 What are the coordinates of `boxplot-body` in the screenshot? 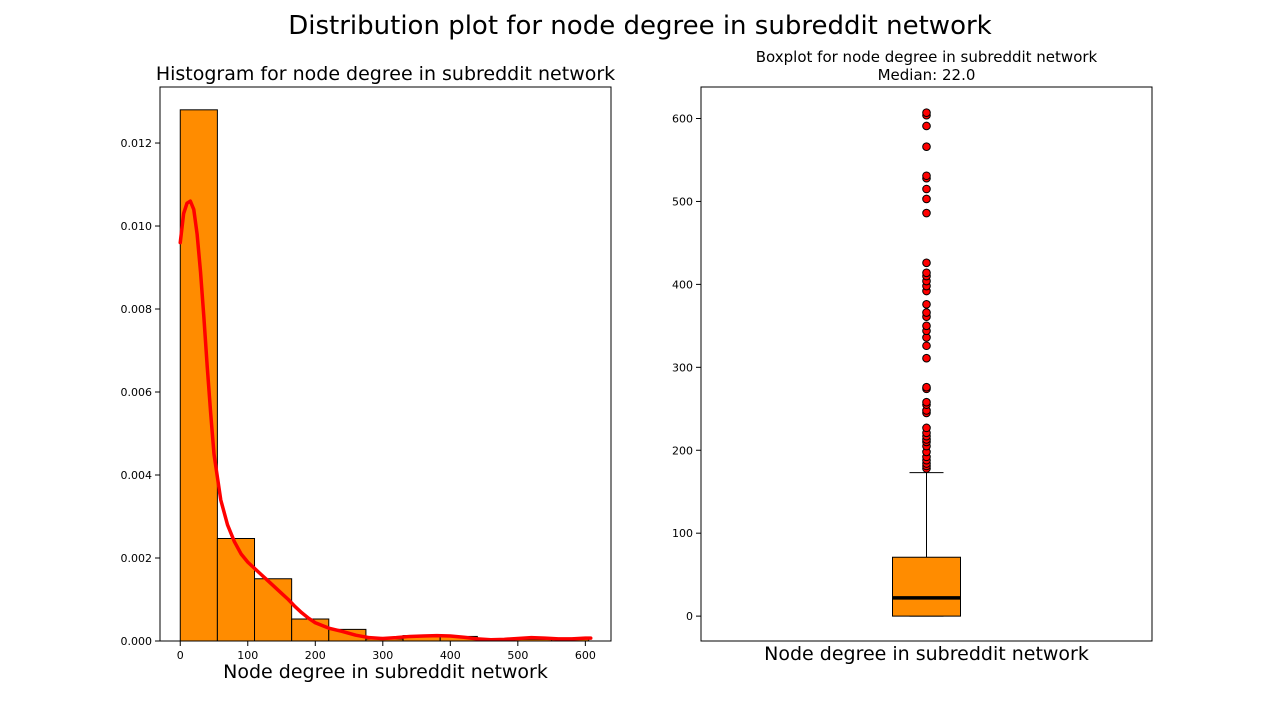 It's located at (926, 544).